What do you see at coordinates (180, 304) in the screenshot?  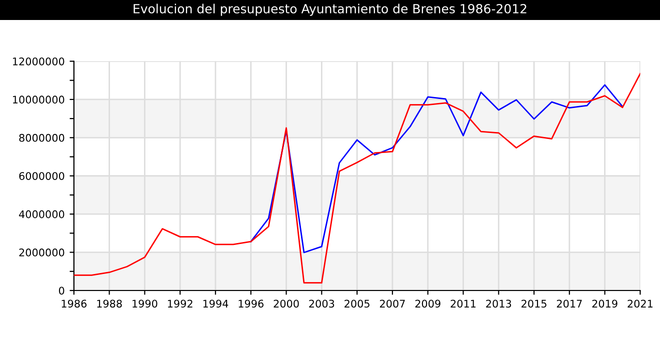 I see `x-tick-label: 1992` at bounding box center [180, 304].